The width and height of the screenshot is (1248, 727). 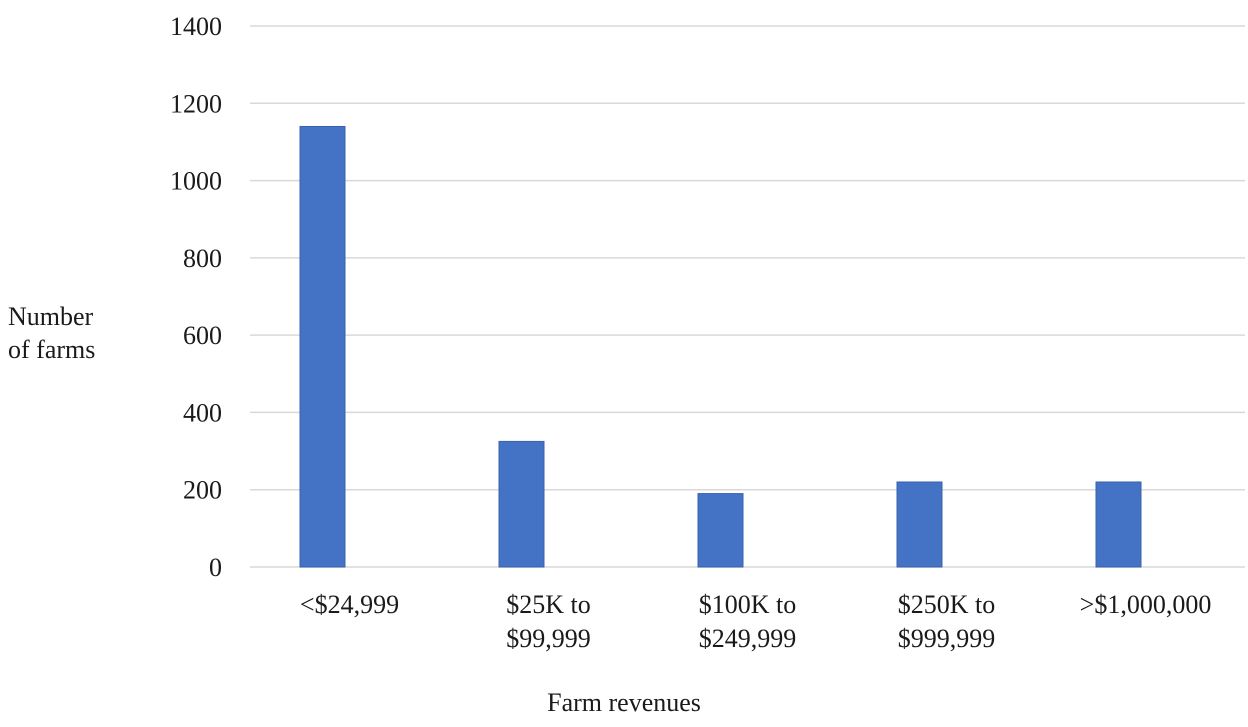 I want to click on x-tick-label: $99,999, so click(x=548, y=638).